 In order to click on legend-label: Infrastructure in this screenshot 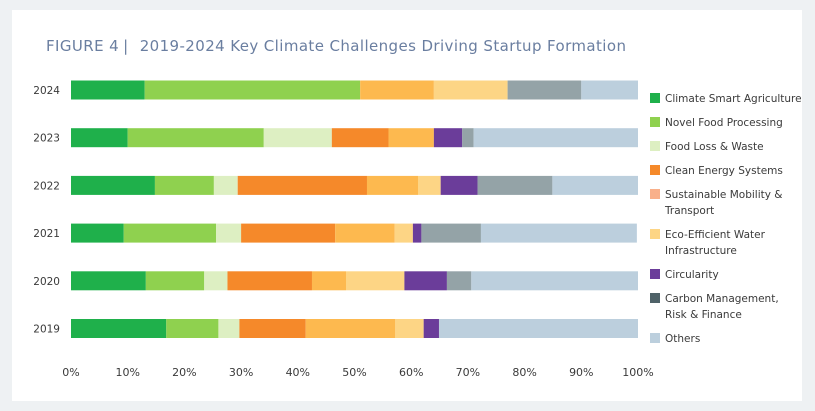, I will do `click(701, 251)`.